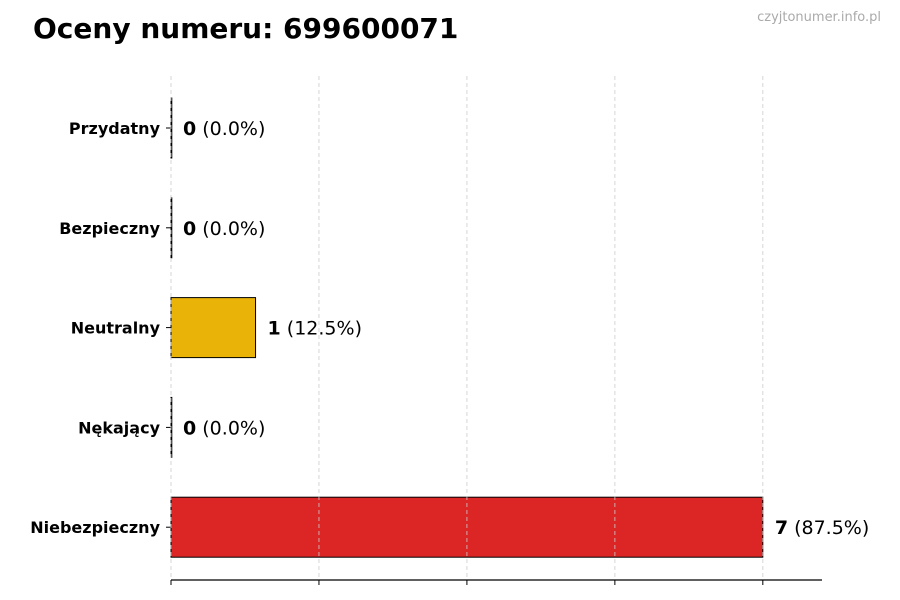 The image size is (900, 600). Describe the element at coordinates (213, 328) in the screenshot. I see `bar-neutralny` at that location.